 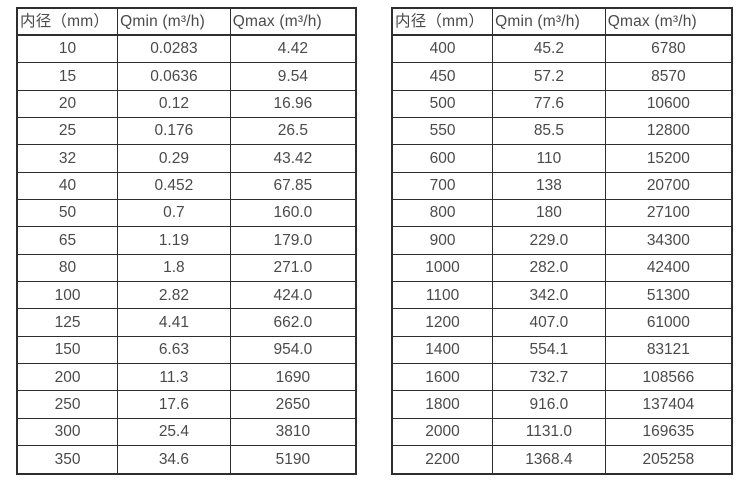 I want to click on table-cell: 229.0, so click(x=549, y=240).